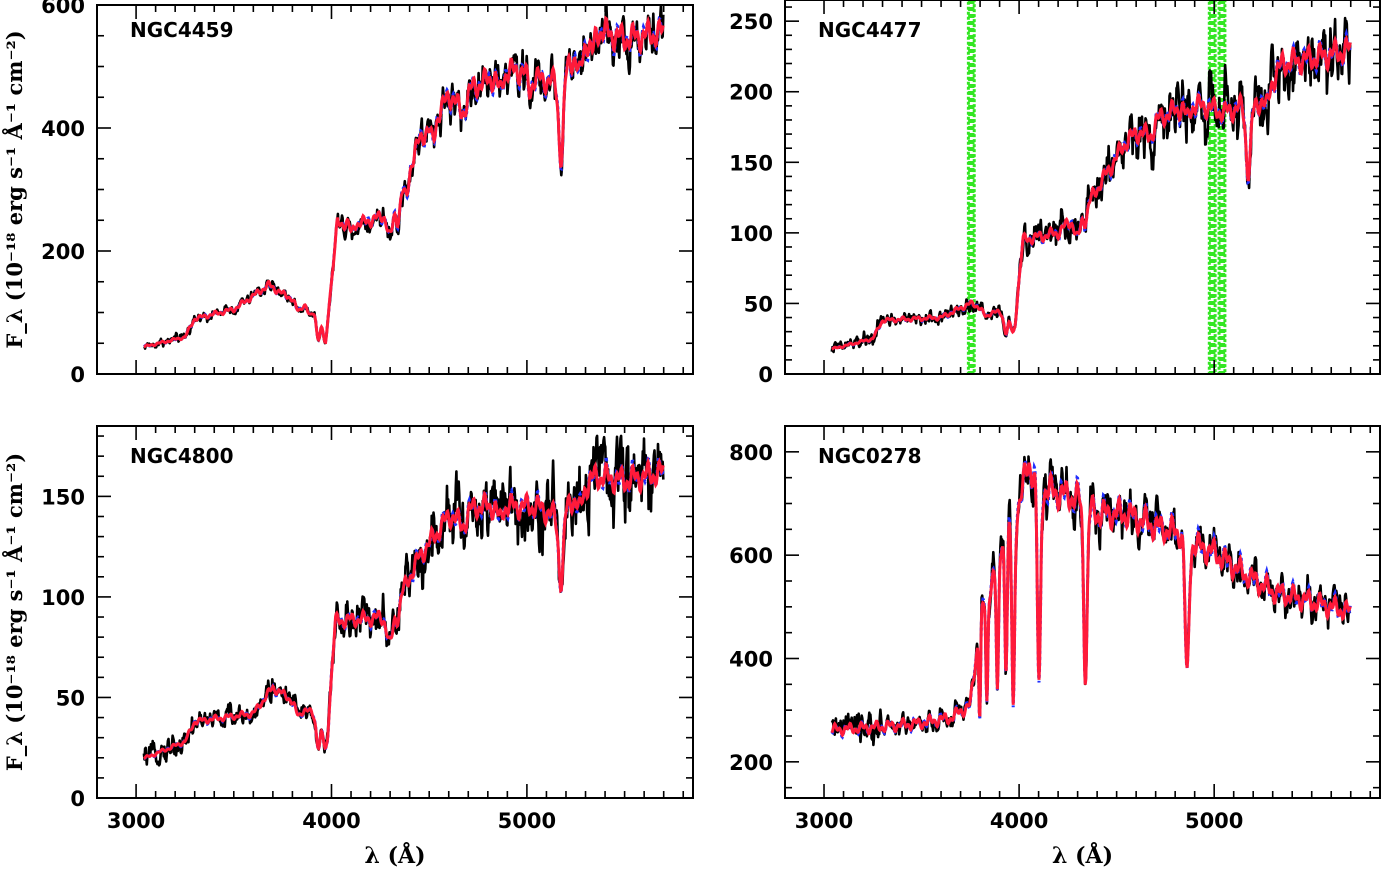  What do you see at coordinates (870, 456) in the screenshot?
I see `panel-label: NGC0278` at bounding box center [870, 456].